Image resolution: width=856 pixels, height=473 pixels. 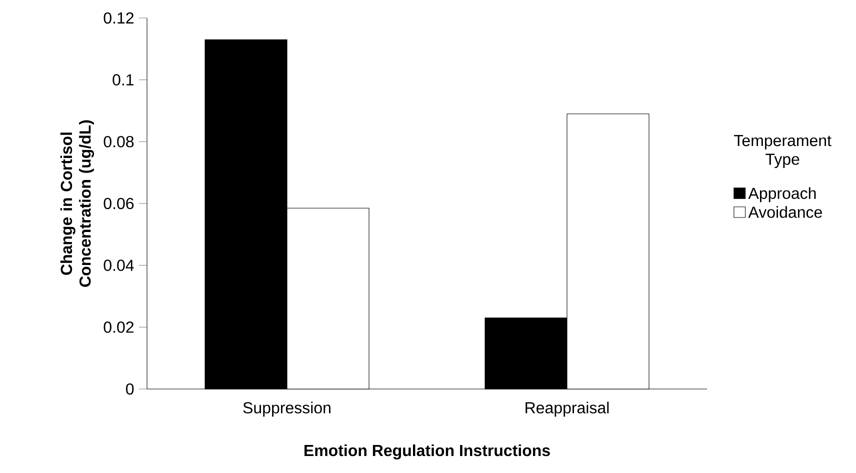 I want to click on y-tick-label: 0, so click(x=130, y=389).